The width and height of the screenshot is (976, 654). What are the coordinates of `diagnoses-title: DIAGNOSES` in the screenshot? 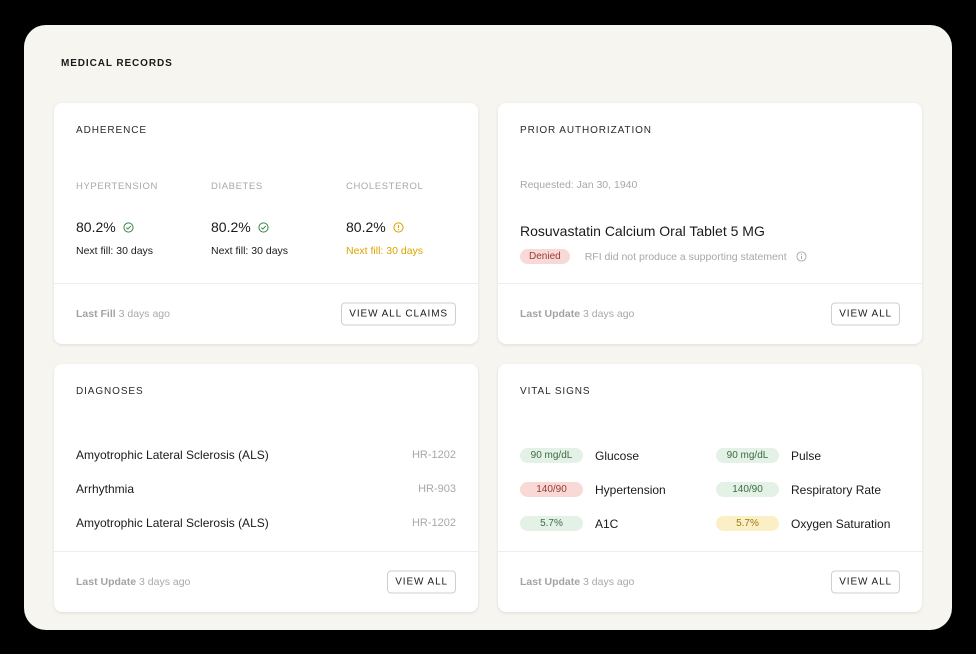 It's located at (110, 391).